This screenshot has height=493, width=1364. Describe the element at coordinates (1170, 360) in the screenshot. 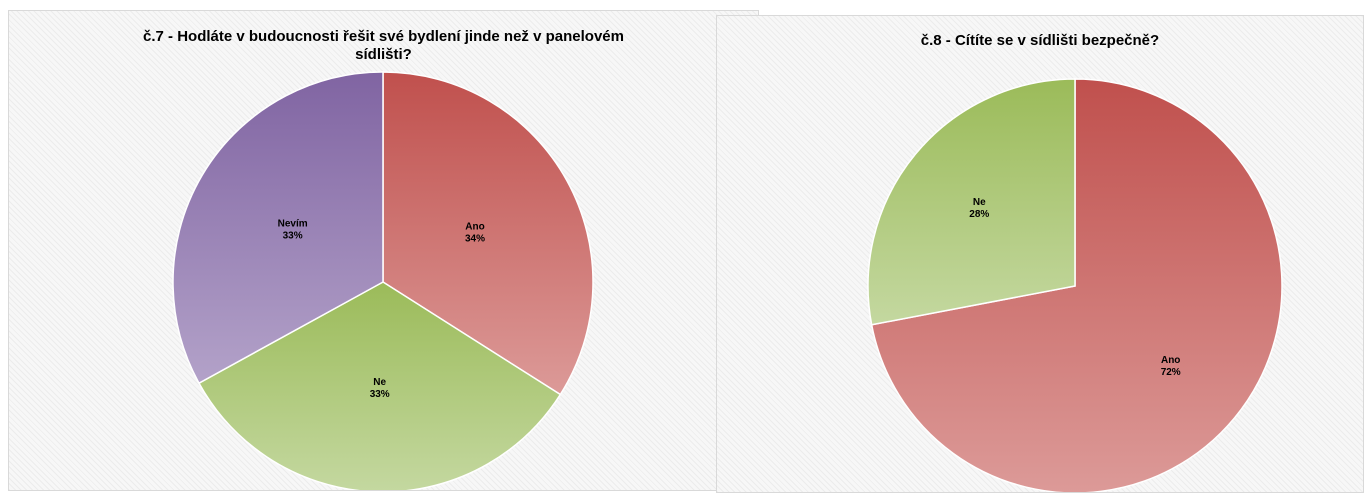

I see `q8-label-ano: Ano` at that location.